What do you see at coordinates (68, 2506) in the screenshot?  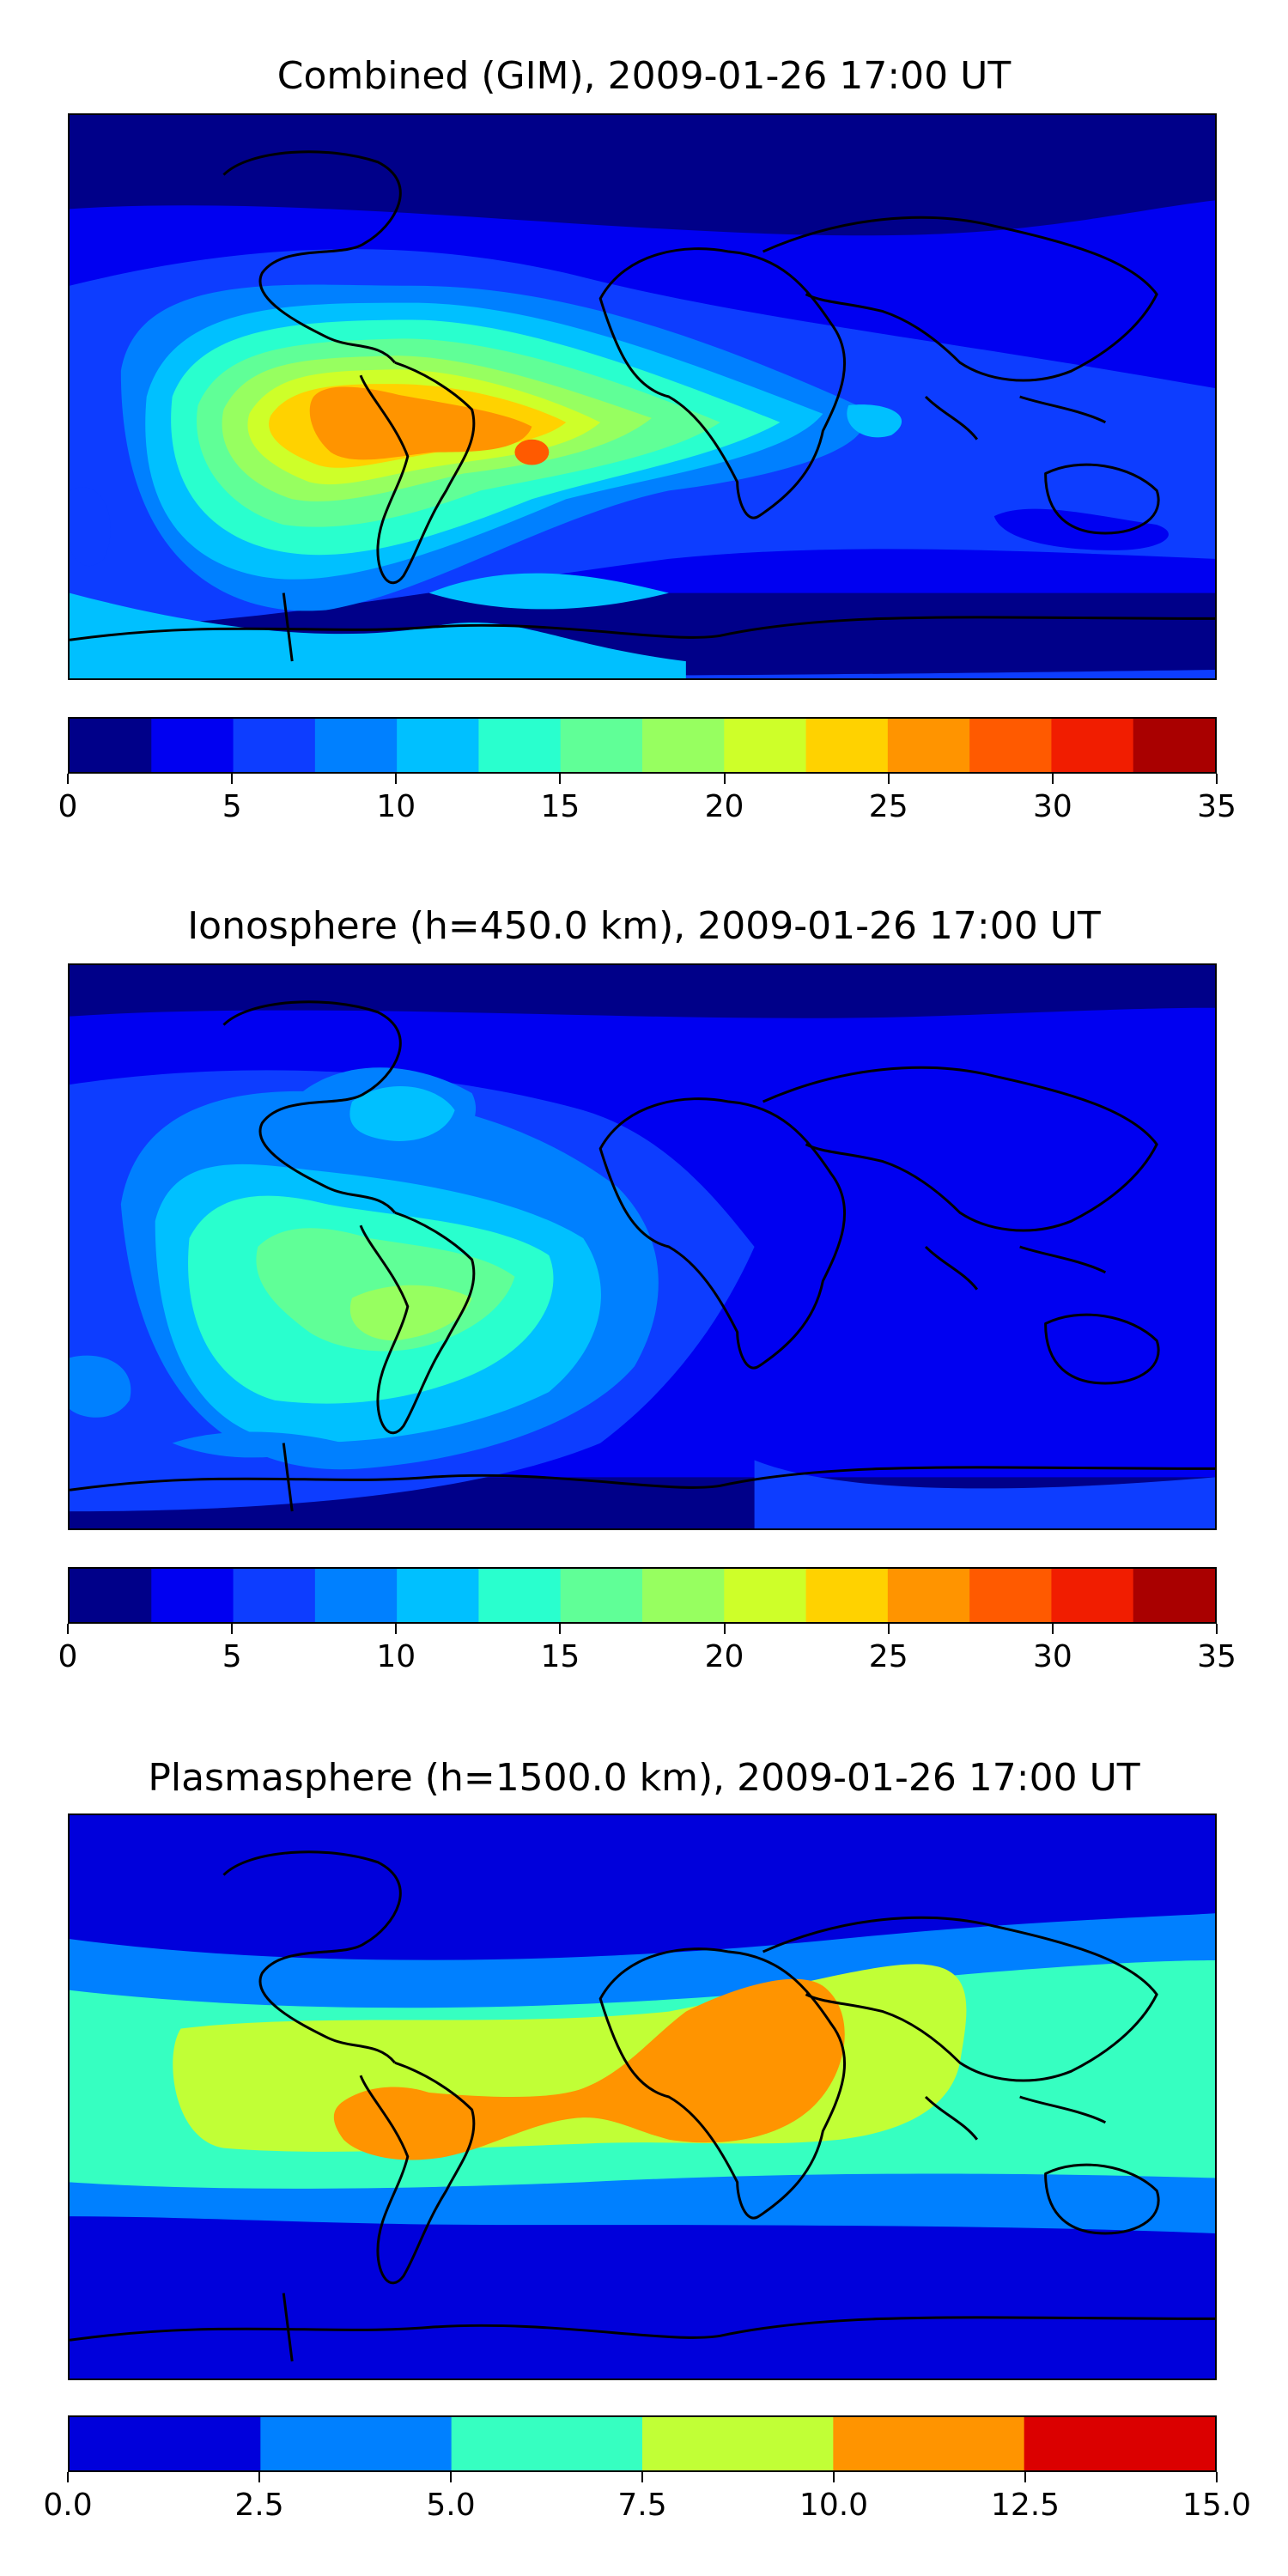 I see `colorbar-tick-label: 0.0` at bounding box center [68, 2506].